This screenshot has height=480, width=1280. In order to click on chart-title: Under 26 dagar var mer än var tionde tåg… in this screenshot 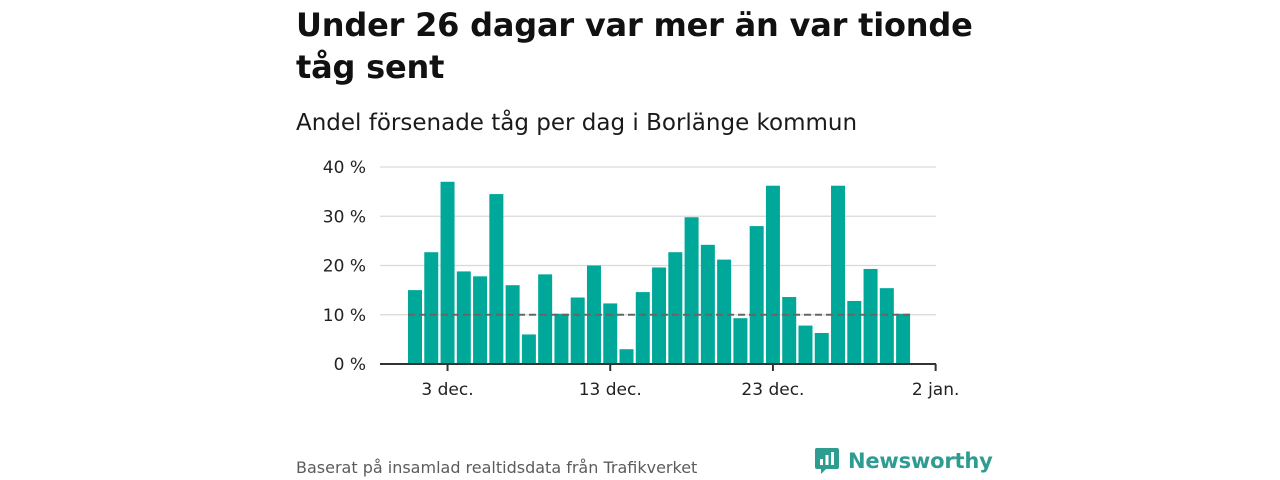, I will do `click(634, 46)`.